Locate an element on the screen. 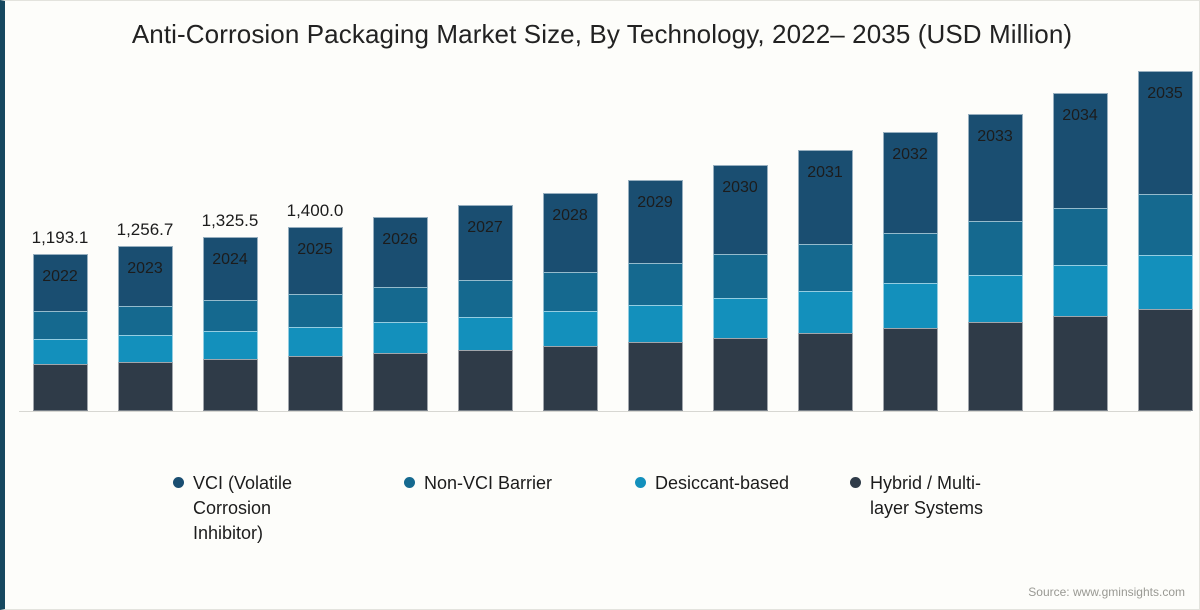 This screenshot has height=610, width=1200. bar-group: 2026 is located at coordinates (400, 313).